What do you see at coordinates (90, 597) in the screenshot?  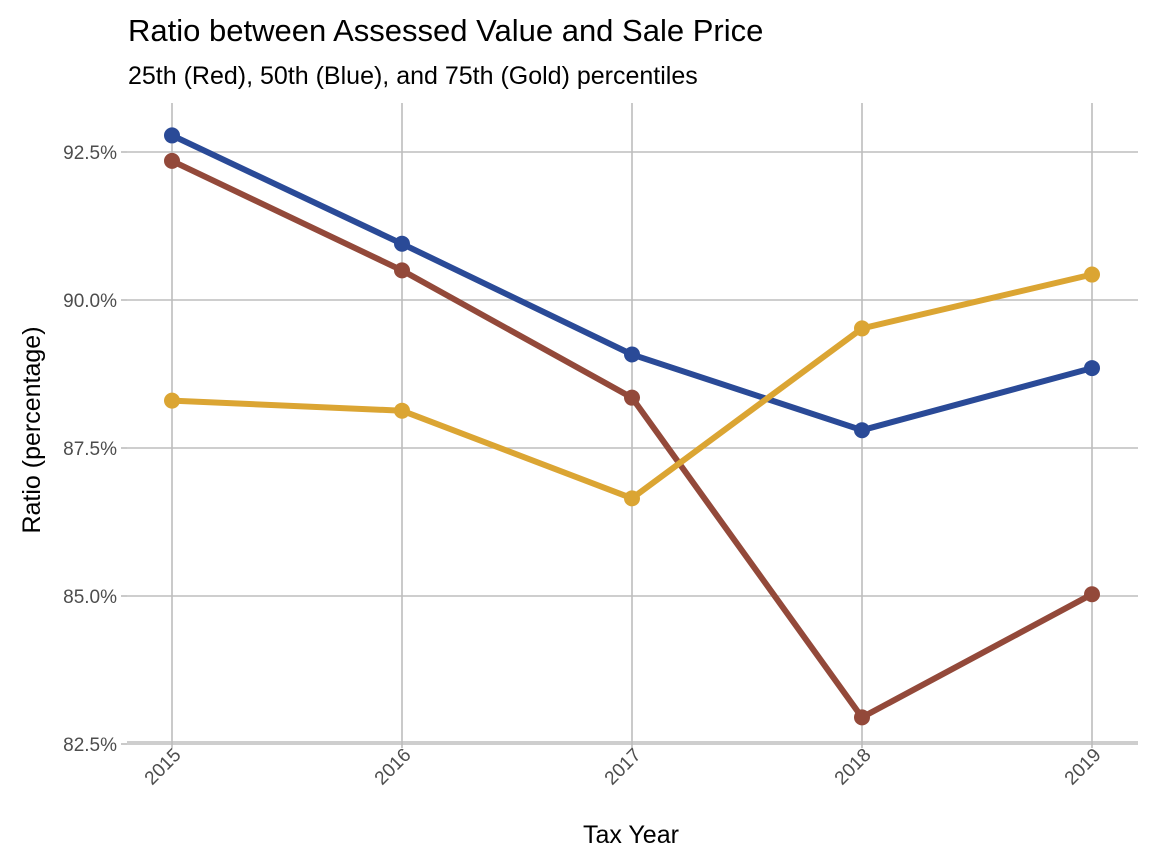 I see `y-tick-label: 85.0%` at bounding box center [90, 597].